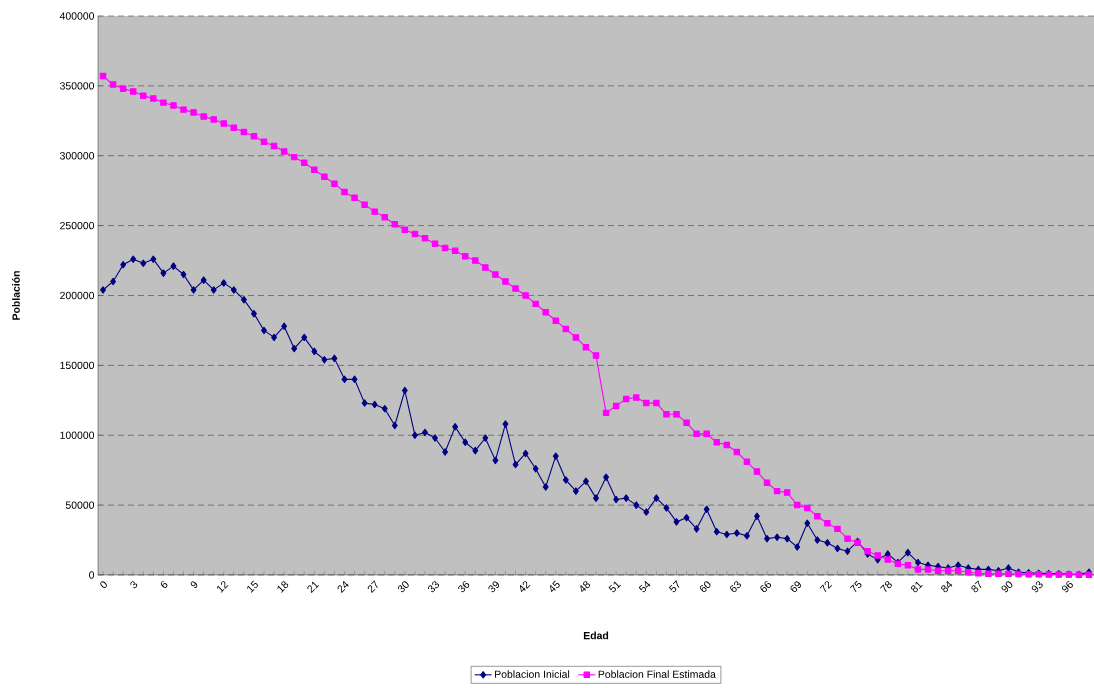  I want to click on x-tick-label: 51, so click(614, 587).